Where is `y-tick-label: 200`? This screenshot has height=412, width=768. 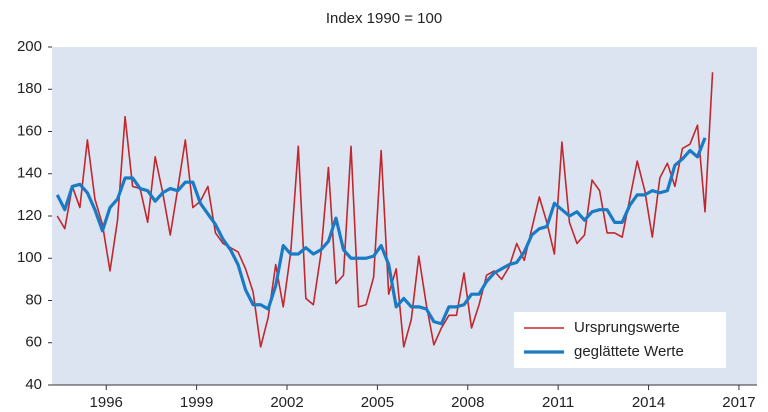
y-tick-label: 200 is located at coordinates (29, 46).